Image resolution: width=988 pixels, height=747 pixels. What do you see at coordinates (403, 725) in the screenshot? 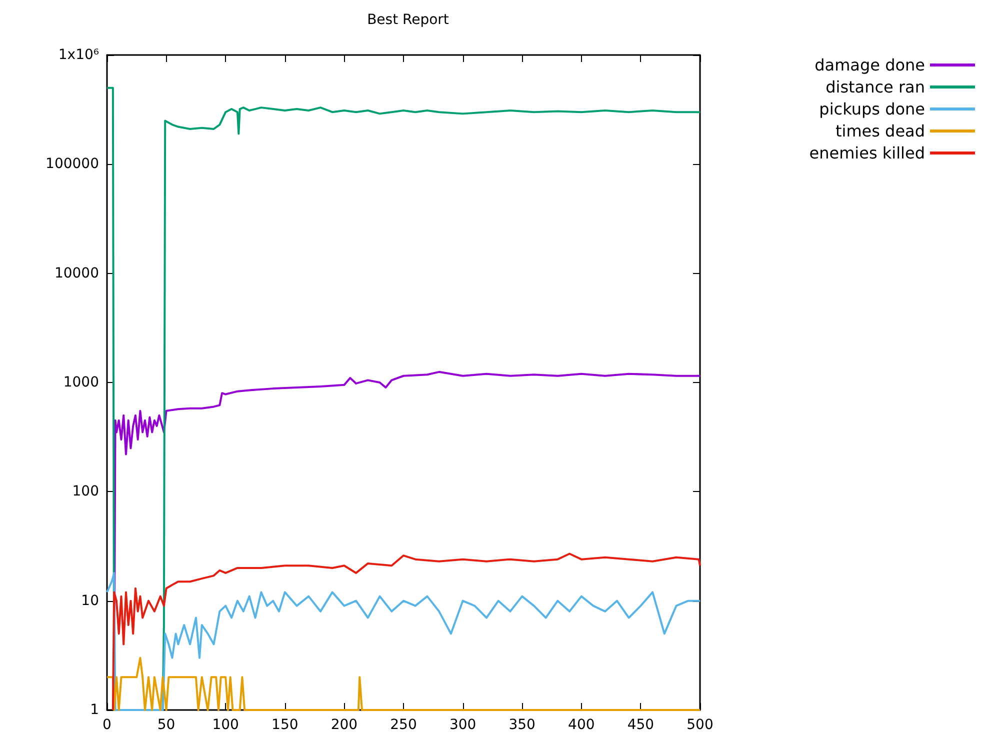
I see `x-tick-label: 250` at bounding box center [403, 725].